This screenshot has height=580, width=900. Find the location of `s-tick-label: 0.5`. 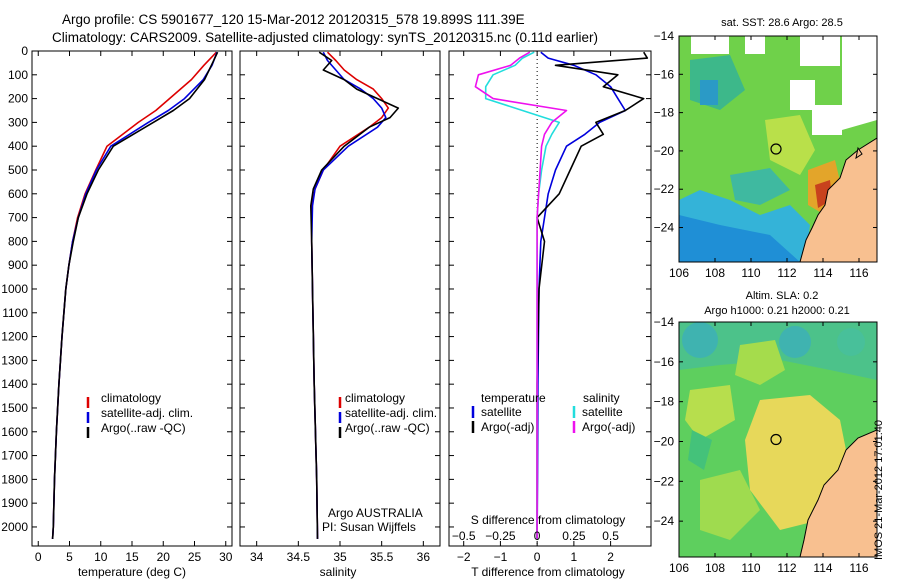

s-tick-label: 0.5 is located at coordinates (610, 536).